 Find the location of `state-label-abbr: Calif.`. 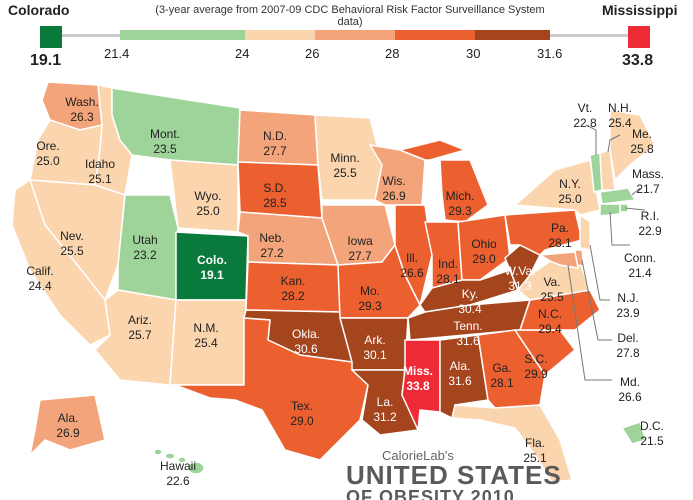

state-label-abbr: Calif. is located at coordinates (39, 271).